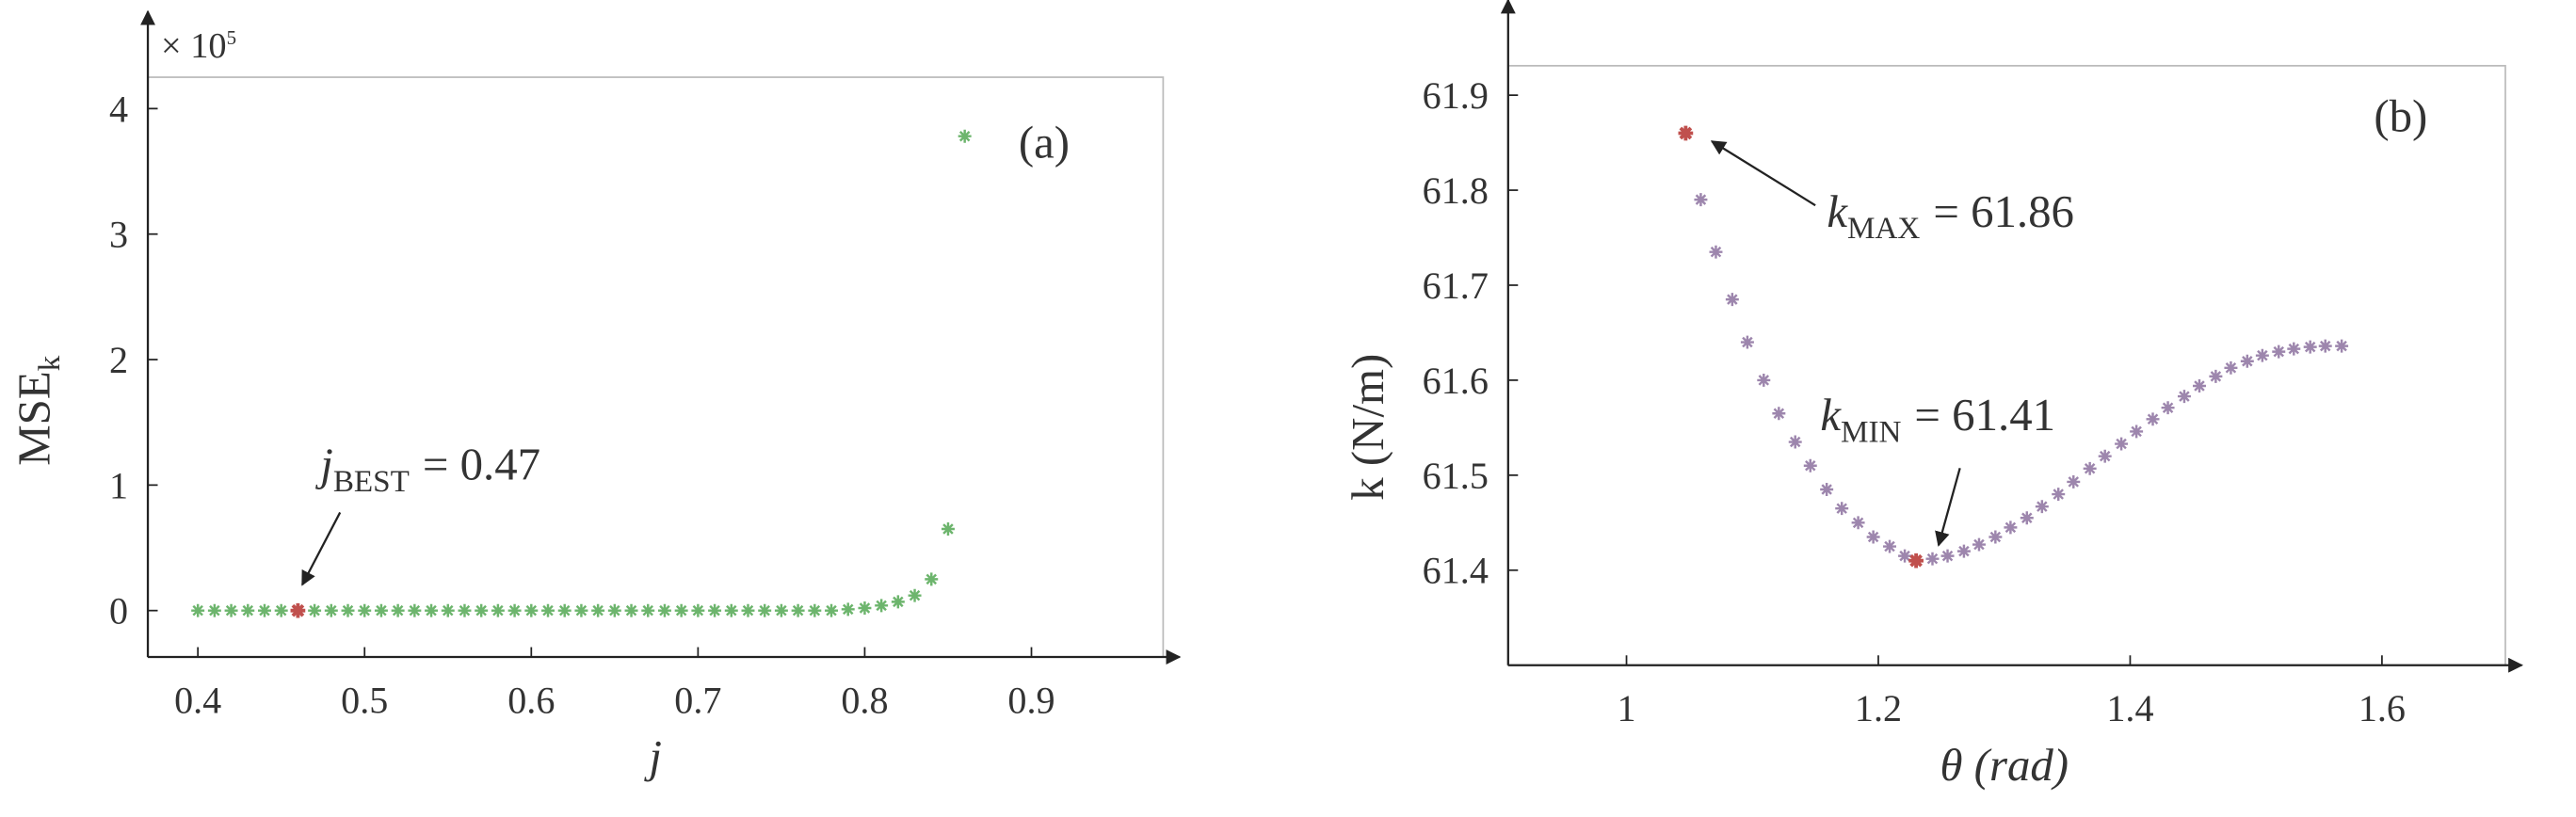 The image size is (2576, 817). I want to click on x-tick-label: 0.8, so click(864, 700).